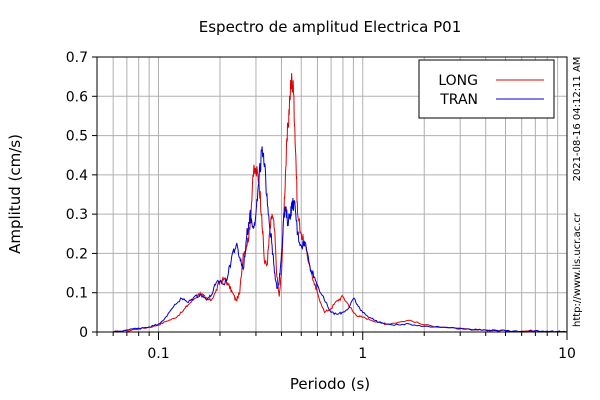  Describe the element at coordinates (77, 176) in the screenshot. I see `y-tick-label: 0.4` at that location.